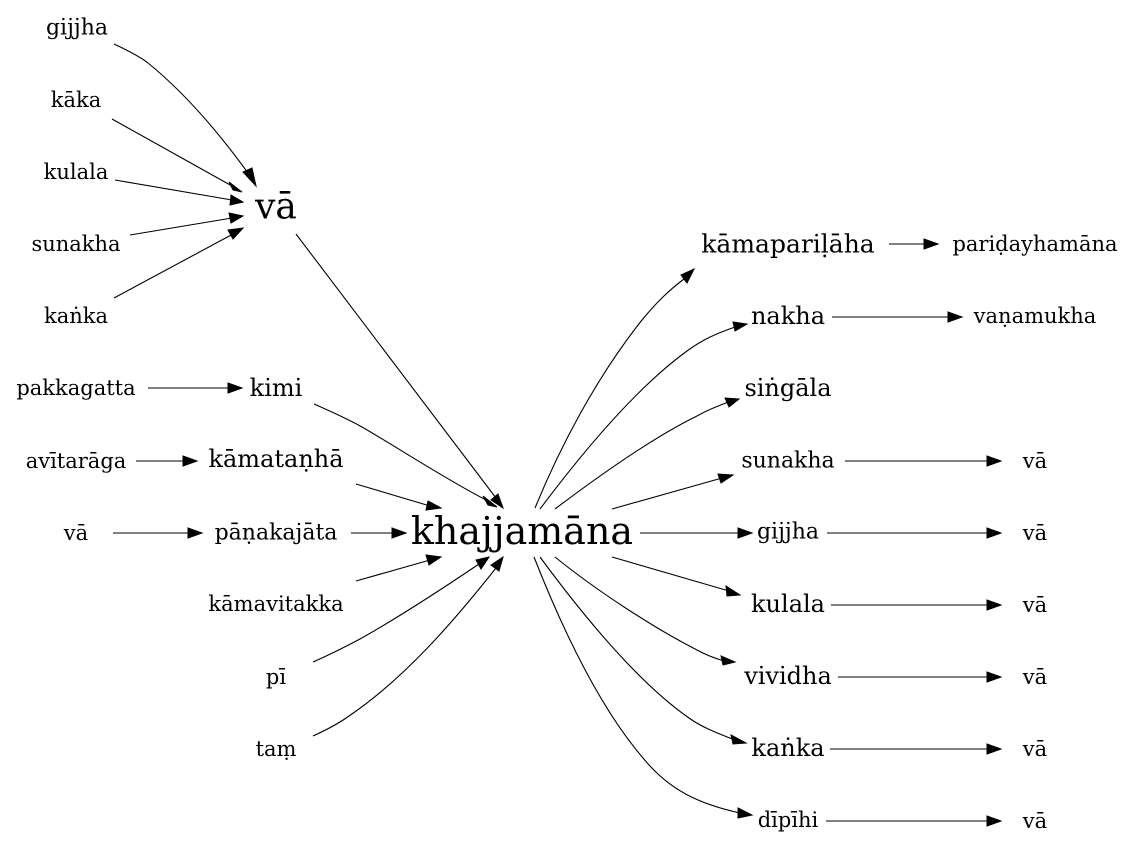 This screenshot has width=1140, height=851. Describe the element at coordinates (1034, 605) in the screenshot. I see `node-va-right-3: vā` at that location.